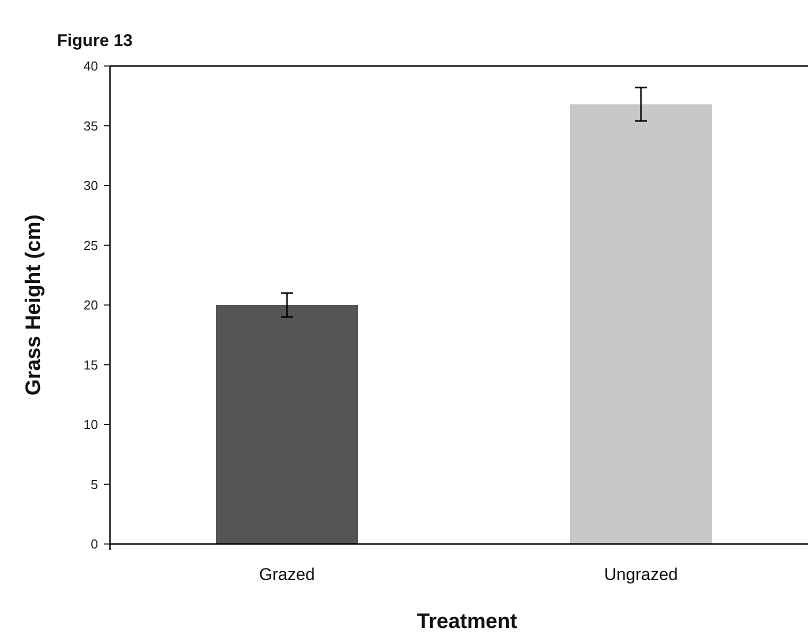  What do you see at coordinates (91, 186) in the screenshot?
I see `y-tick-label: 30` at bounding box center [91, 186].